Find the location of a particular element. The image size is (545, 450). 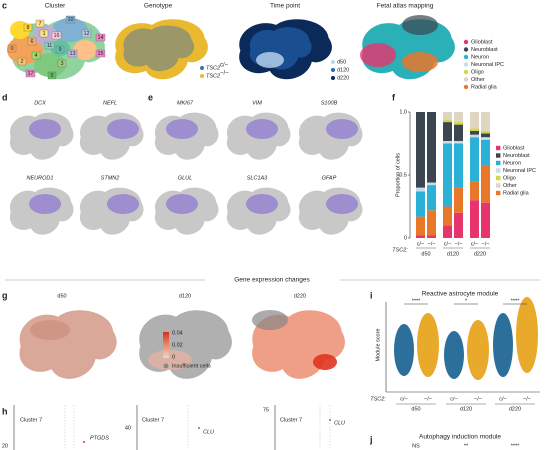

timepoint-umap is located at coordinates (285, 49).